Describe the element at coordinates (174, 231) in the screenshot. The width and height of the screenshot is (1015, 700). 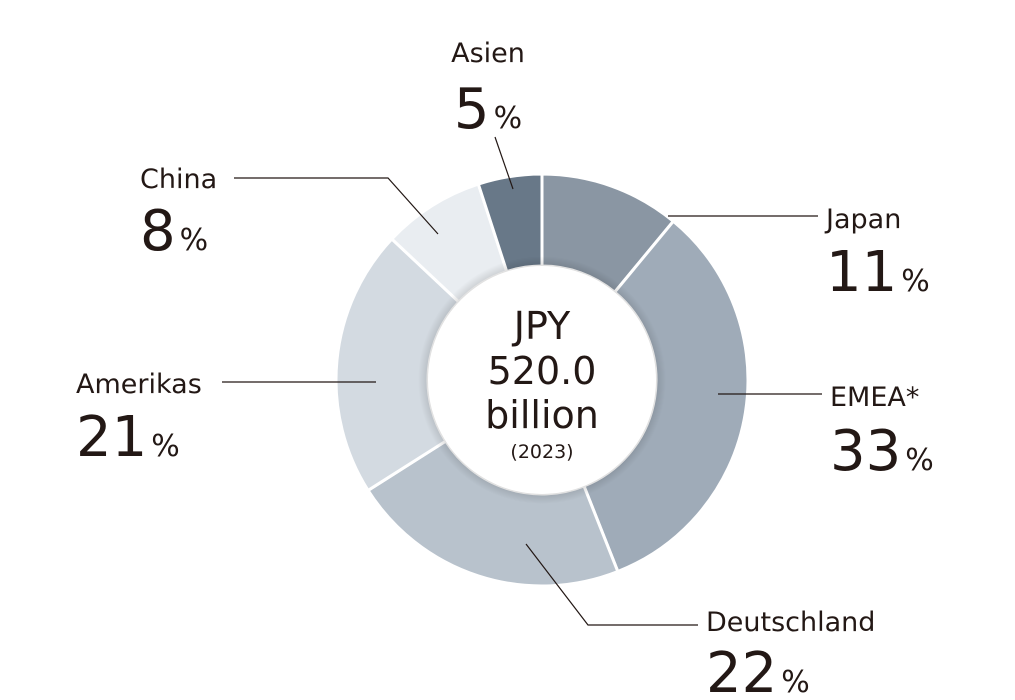
I see `value-china: 8%` at that location.